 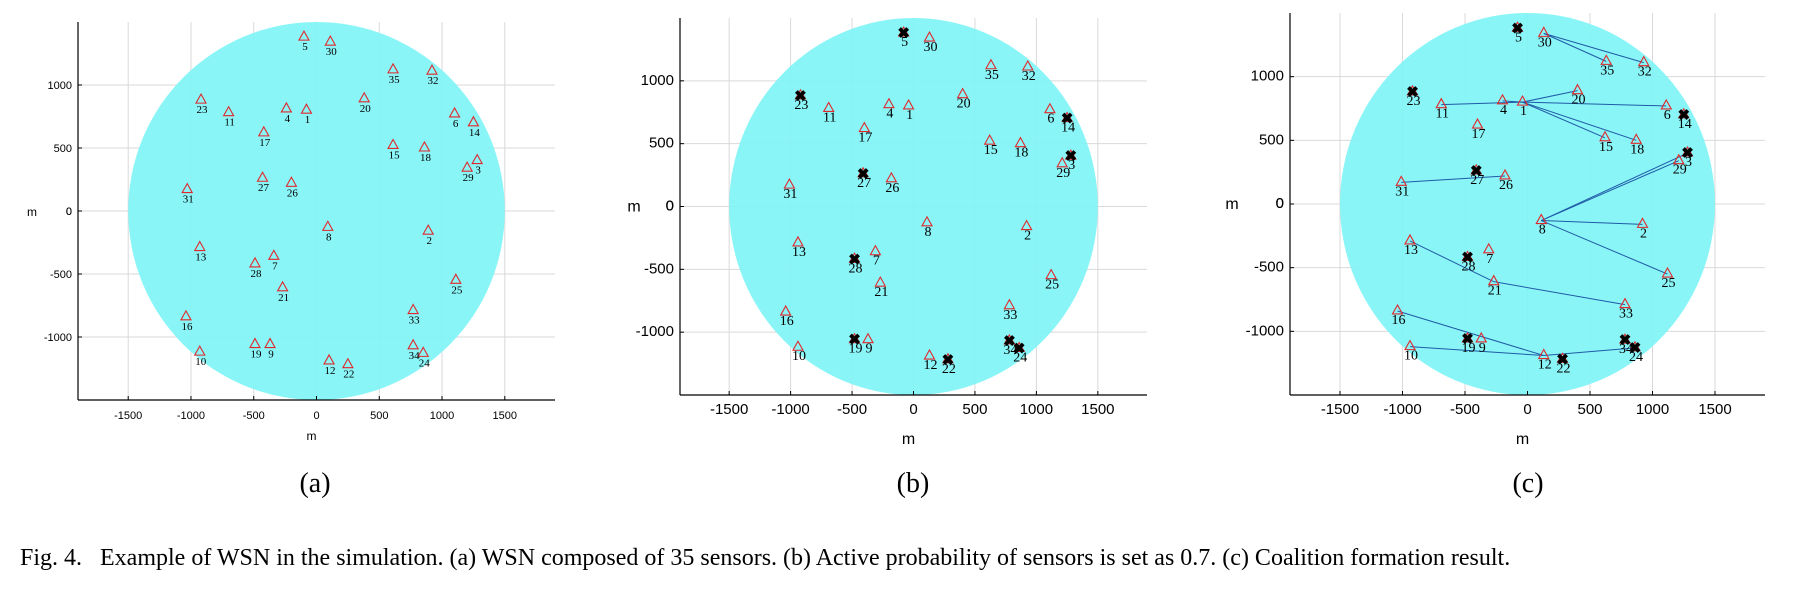 I want to click on x-axis-label: m, so click(x=312, y=436).